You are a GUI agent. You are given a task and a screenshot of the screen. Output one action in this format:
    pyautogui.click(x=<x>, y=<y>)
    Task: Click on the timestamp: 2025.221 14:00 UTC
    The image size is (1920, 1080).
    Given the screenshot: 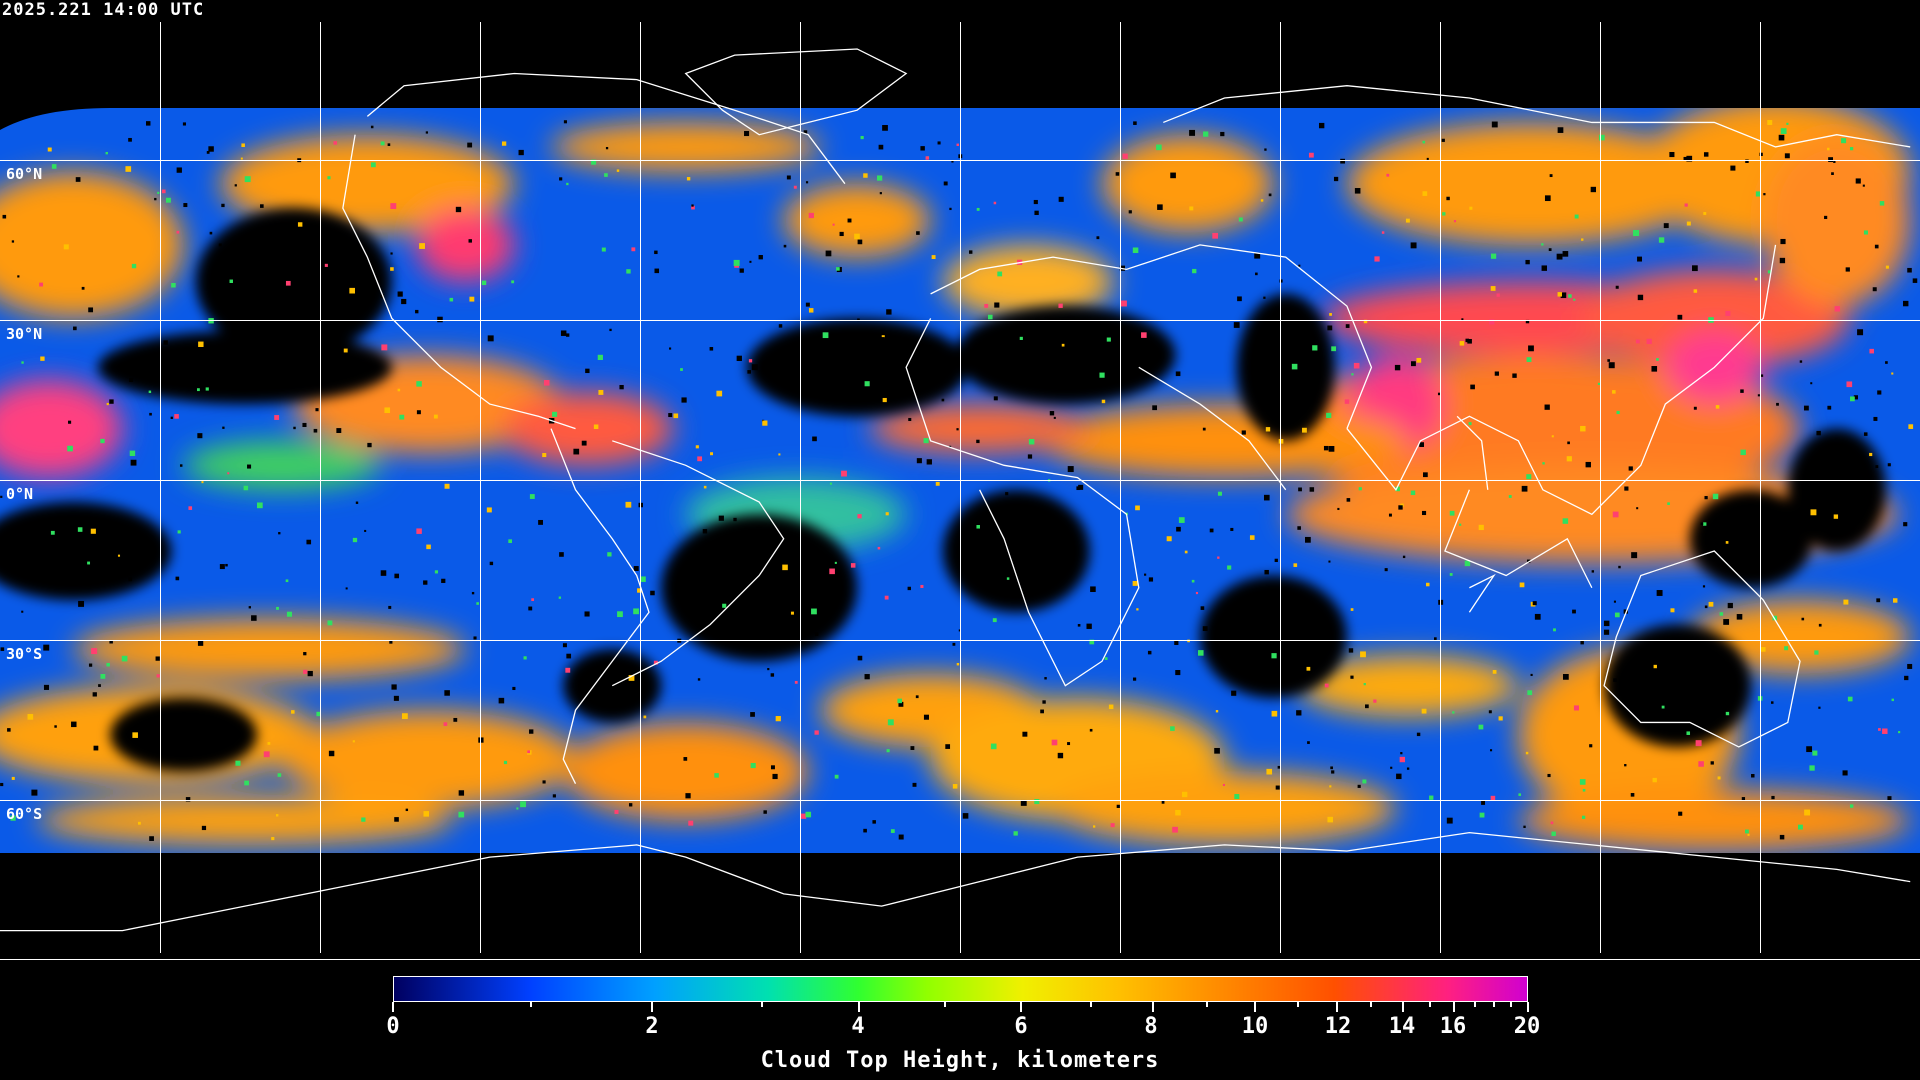 What is the action you would take?
    pyautogui.click(x=103, y=10)
    